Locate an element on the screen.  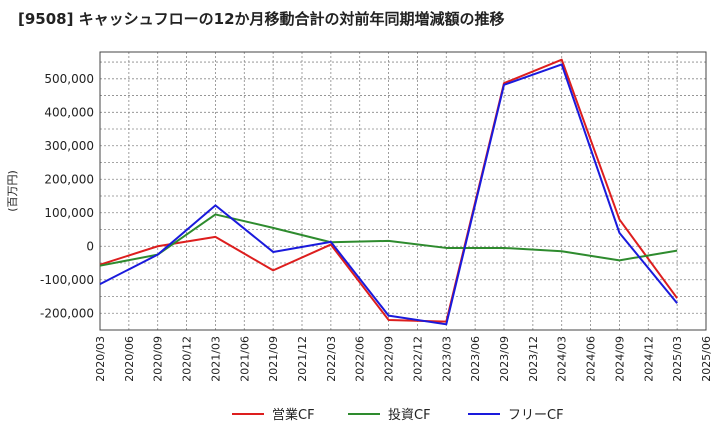
x-tick-label: 2023/09 is located at coordinates (504, 359).